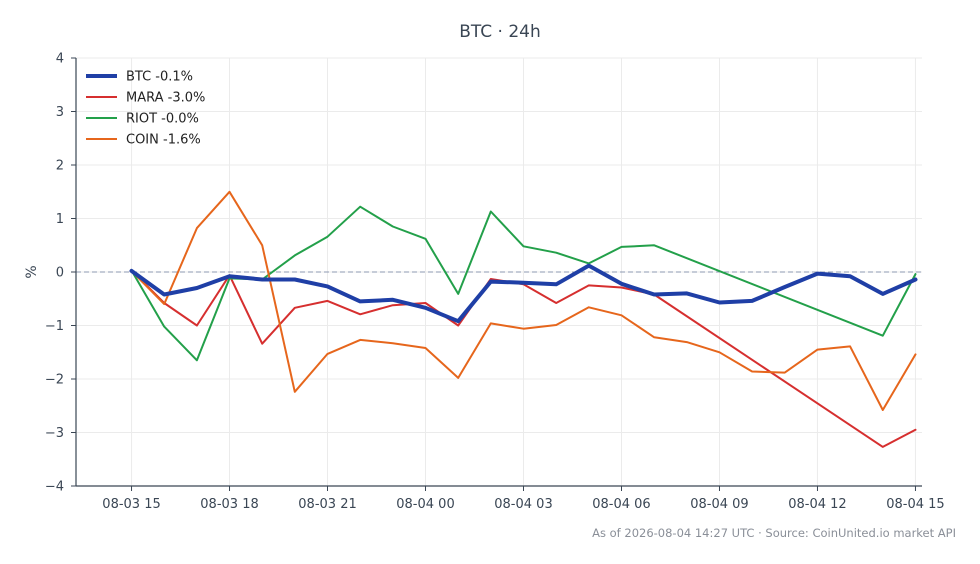 The height and width of the screenshot is (564, 980). What do you see at coordinates (159, 77) in the screenshot?
I see `legend-label-btc: BTC -0.1%` at bounding box center [159, 77].